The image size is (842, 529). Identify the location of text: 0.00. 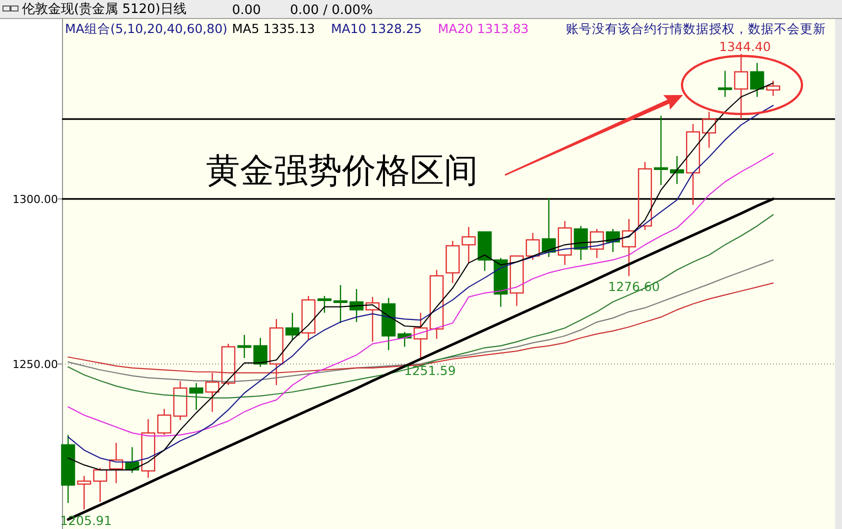
(246, 10).